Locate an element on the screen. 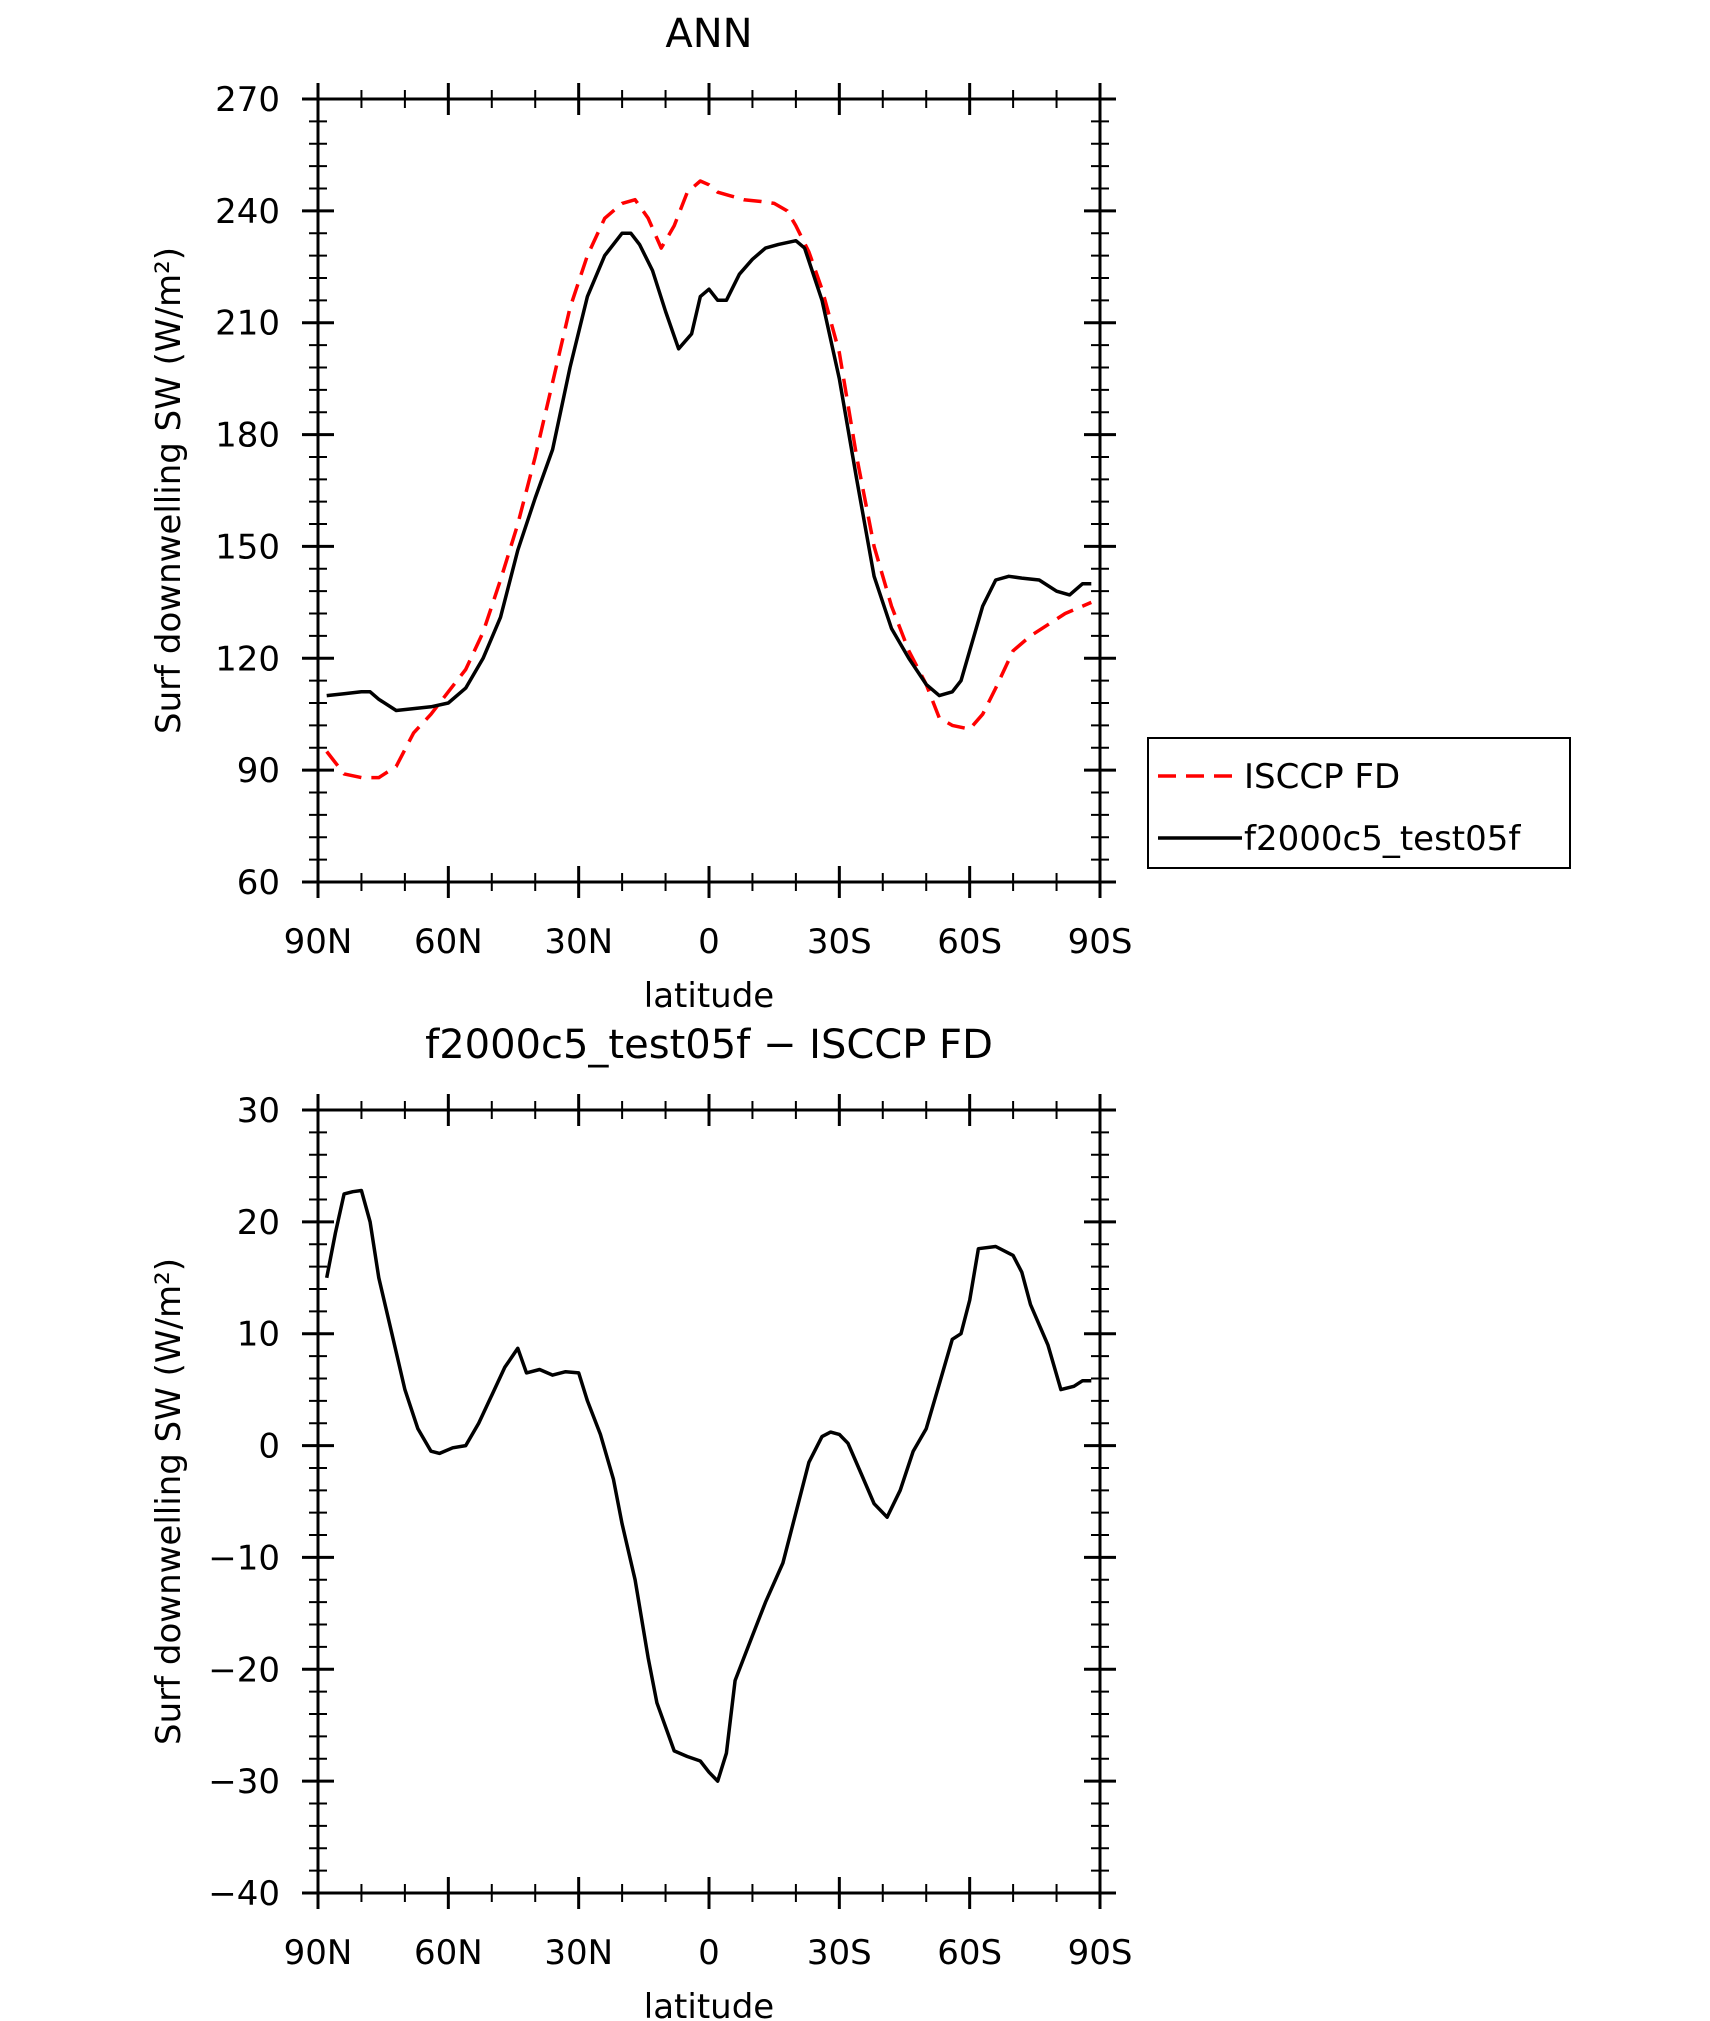 The height and width of the screenshot is (2021, 1710). y-tick-label: 20 is located at coordinates (258, 1223).